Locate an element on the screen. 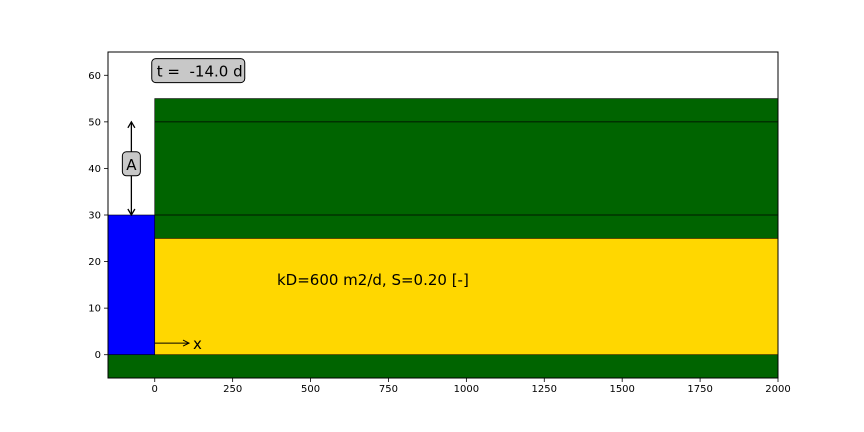  y-axis: 0 10 20 30 40 50 60 is located at coordinates (98, 216).